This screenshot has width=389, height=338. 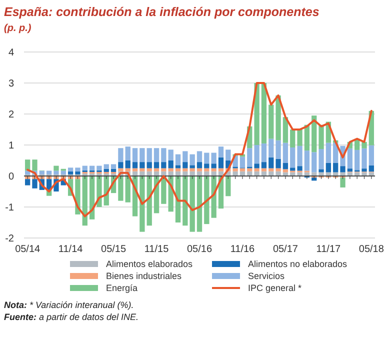 What do you see at coordinates (69, 305) in the screenshot?
I see `text: Nota: * Variación interanual (%).` at bounding box center [69, 305].